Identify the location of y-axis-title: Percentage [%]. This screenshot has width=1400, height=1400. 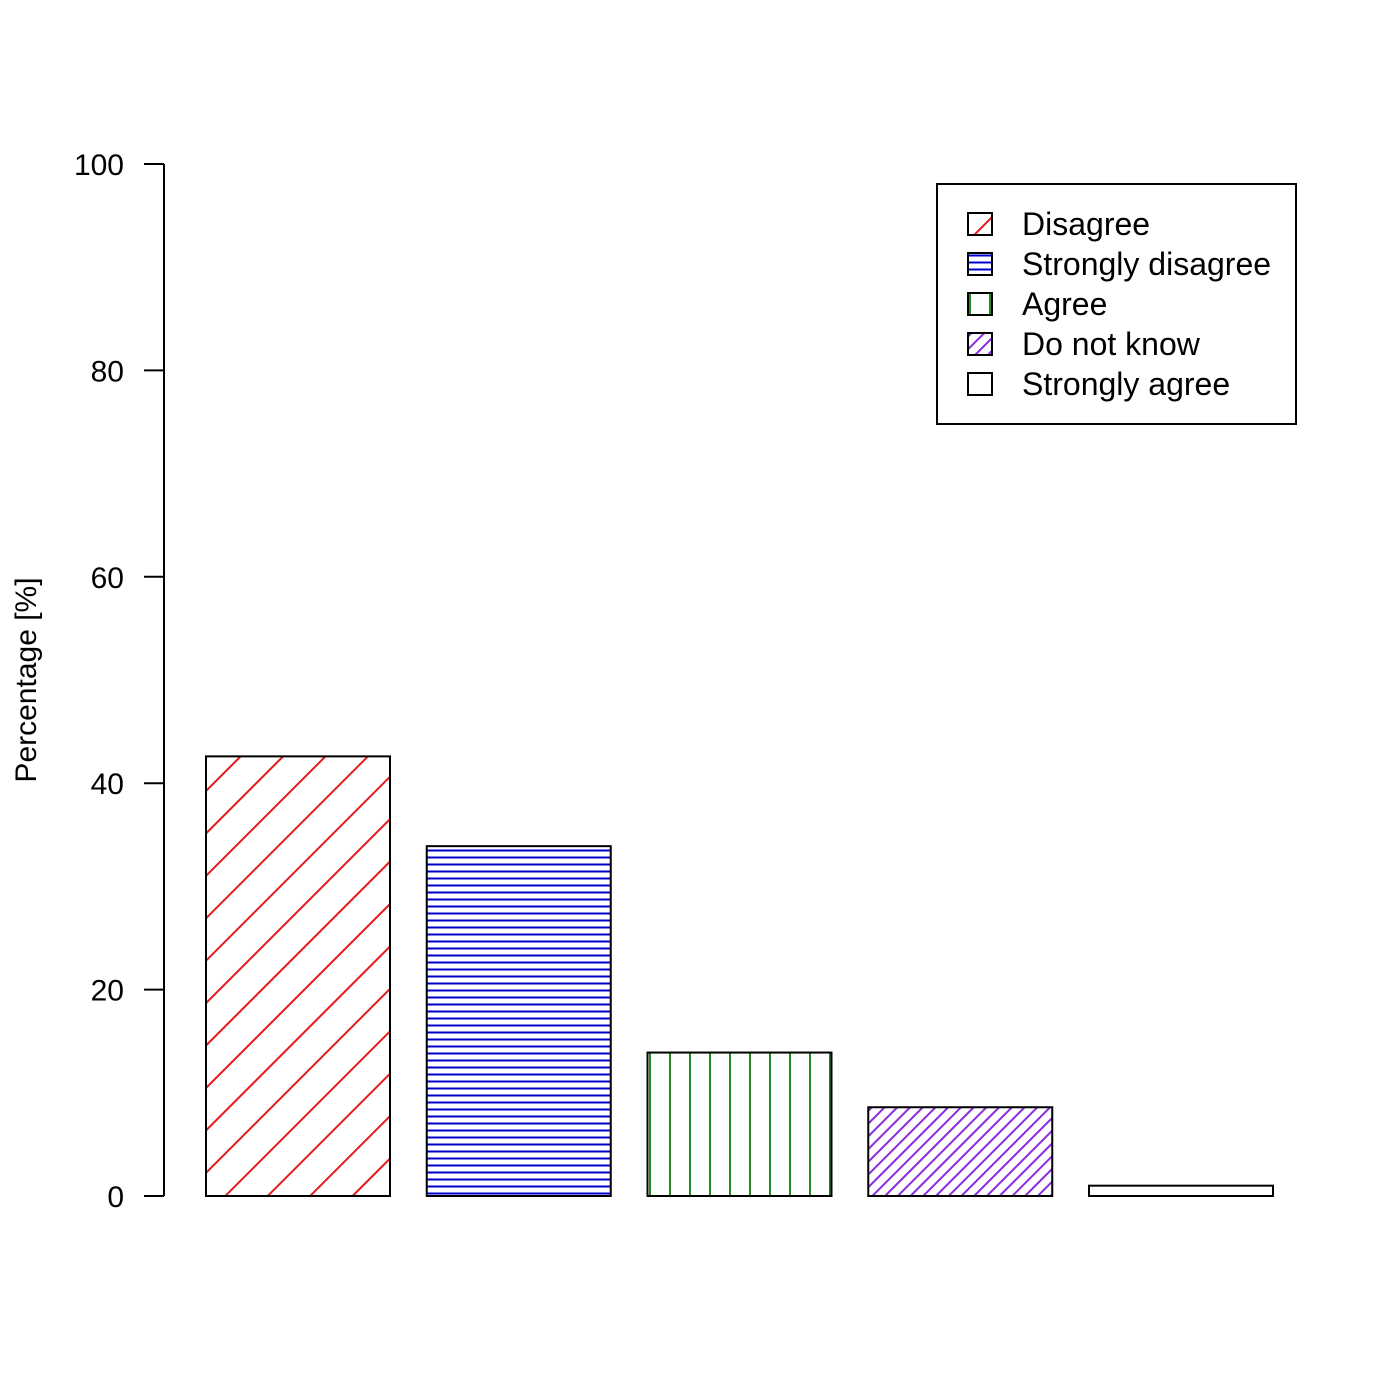
(26, 679).